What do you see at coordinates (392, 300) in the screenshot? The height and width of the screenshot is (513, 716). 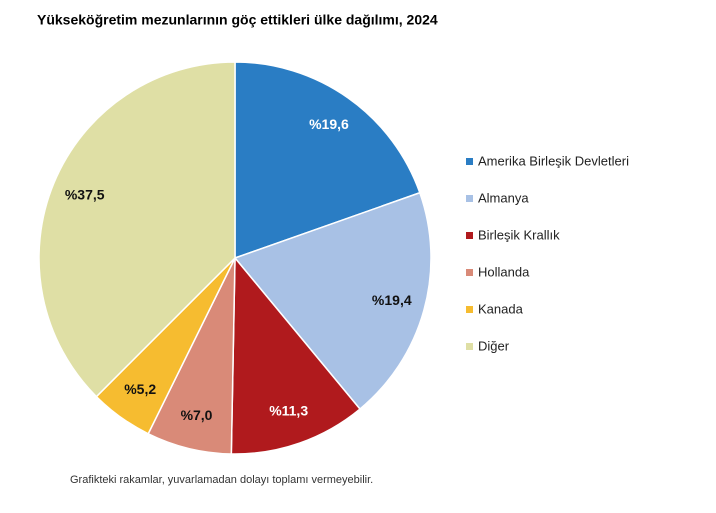 I see `data-label: %19,4` at bounding box center [392, 300].